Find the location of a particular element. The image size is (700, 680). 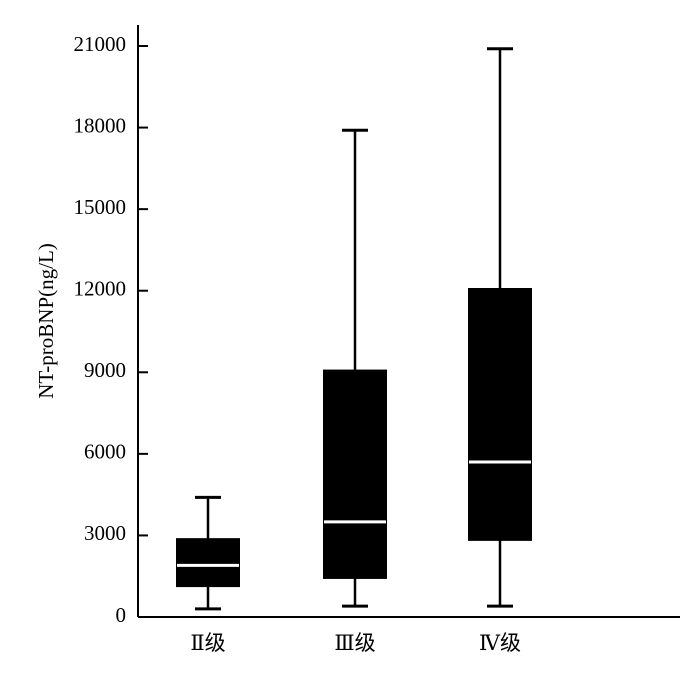

y-tick-label: 21000 is located at coordinates (100, 44).